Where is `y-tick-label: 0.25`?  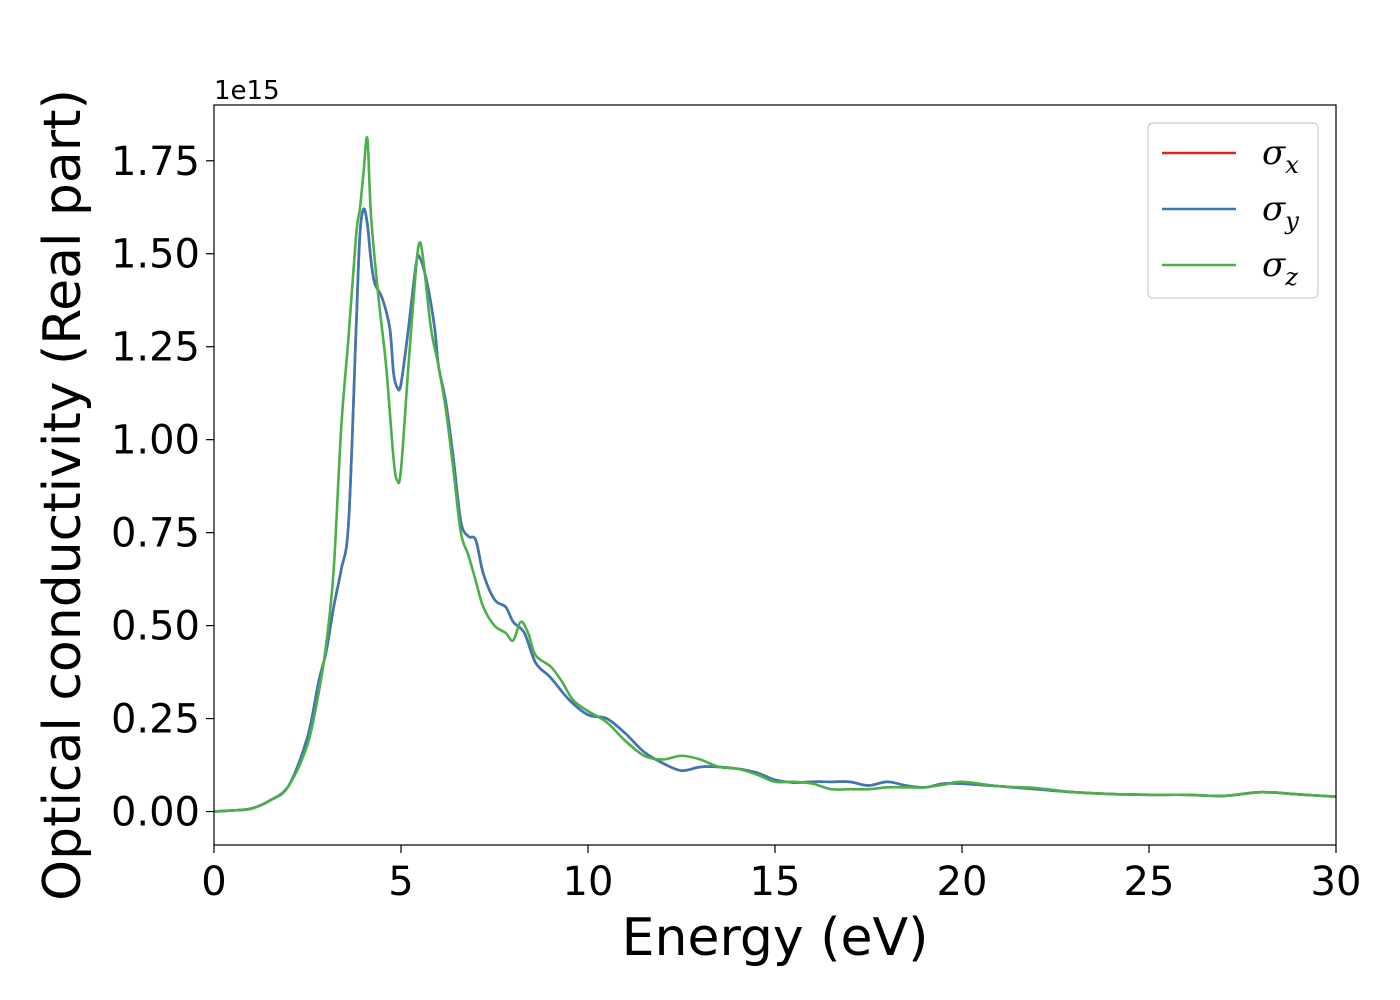 y-tick-label: 0.25 is located at coordinates (155, 720).